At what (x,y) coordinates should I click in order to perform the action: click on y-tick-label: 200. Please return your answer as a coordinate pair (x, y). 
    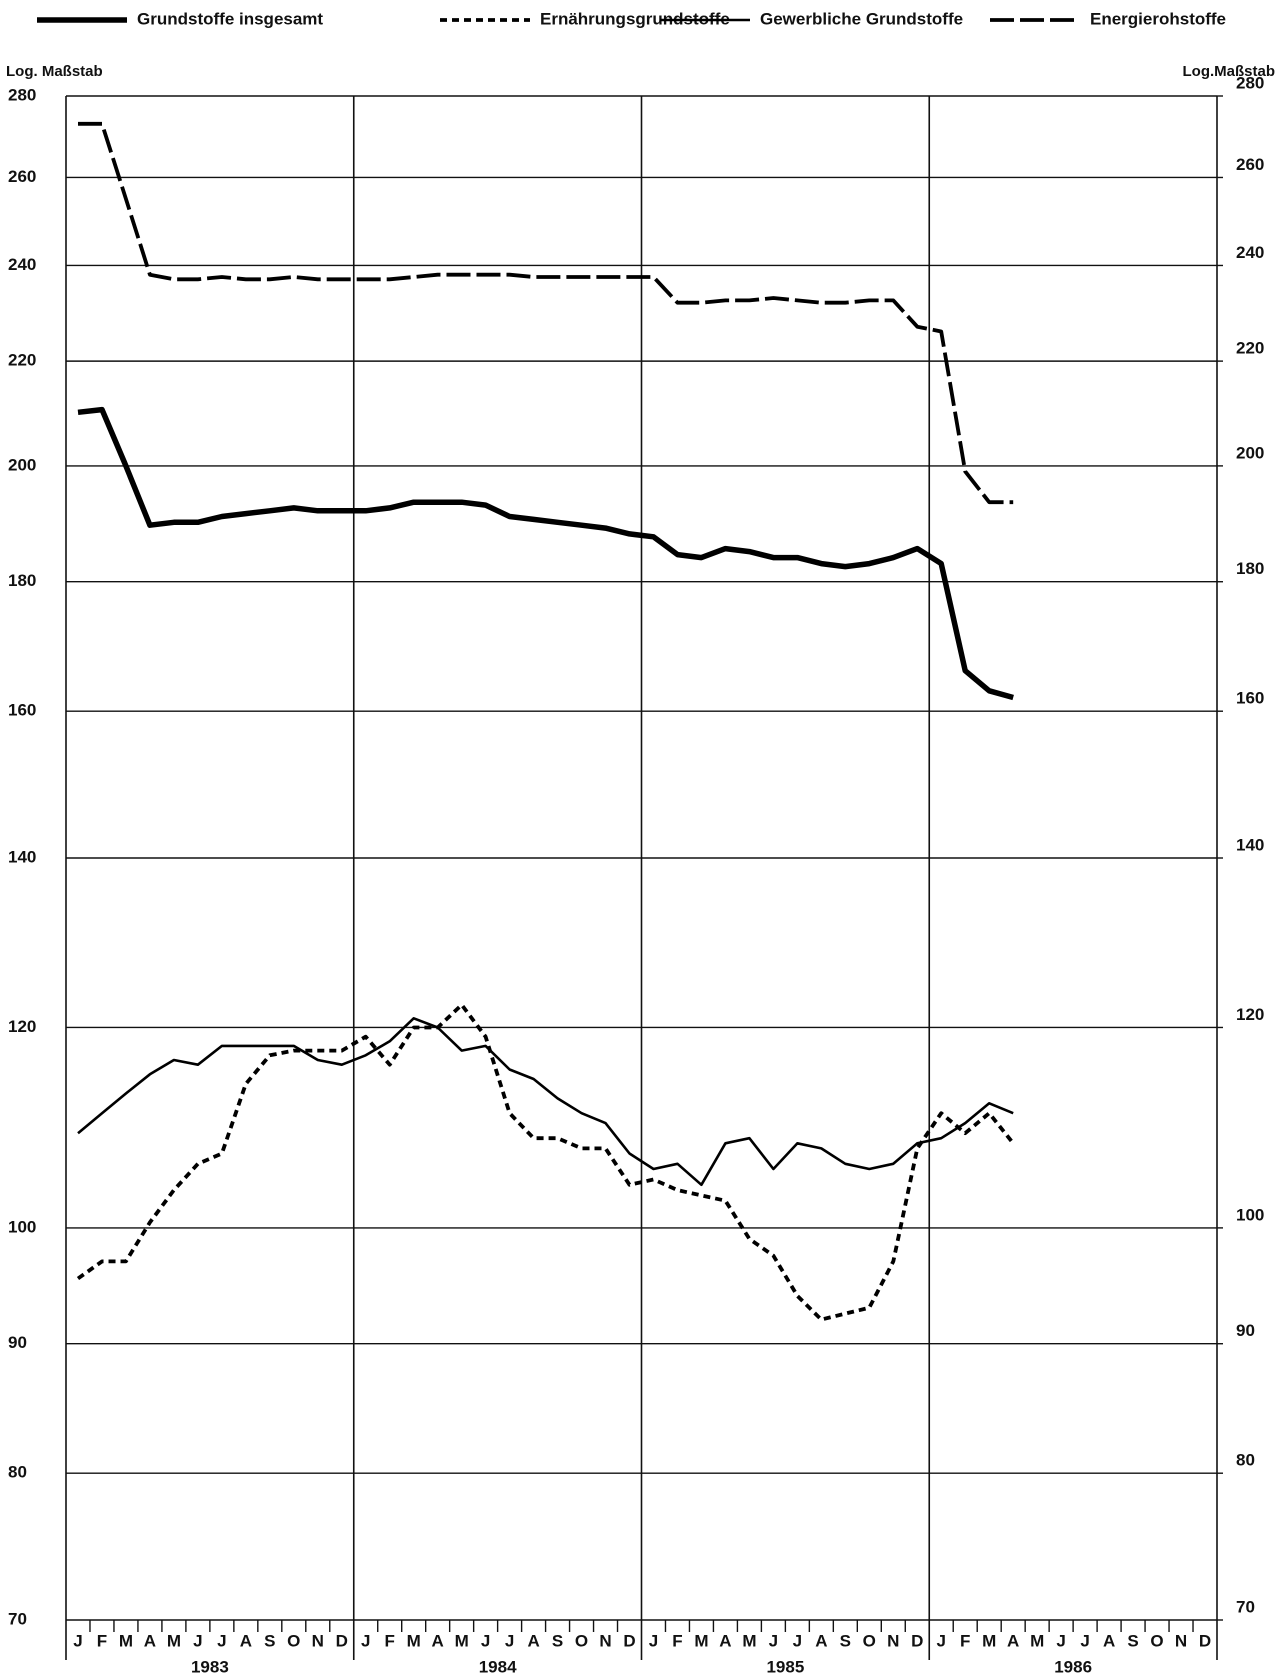
    Looking at the image, I should click on (22, 464).